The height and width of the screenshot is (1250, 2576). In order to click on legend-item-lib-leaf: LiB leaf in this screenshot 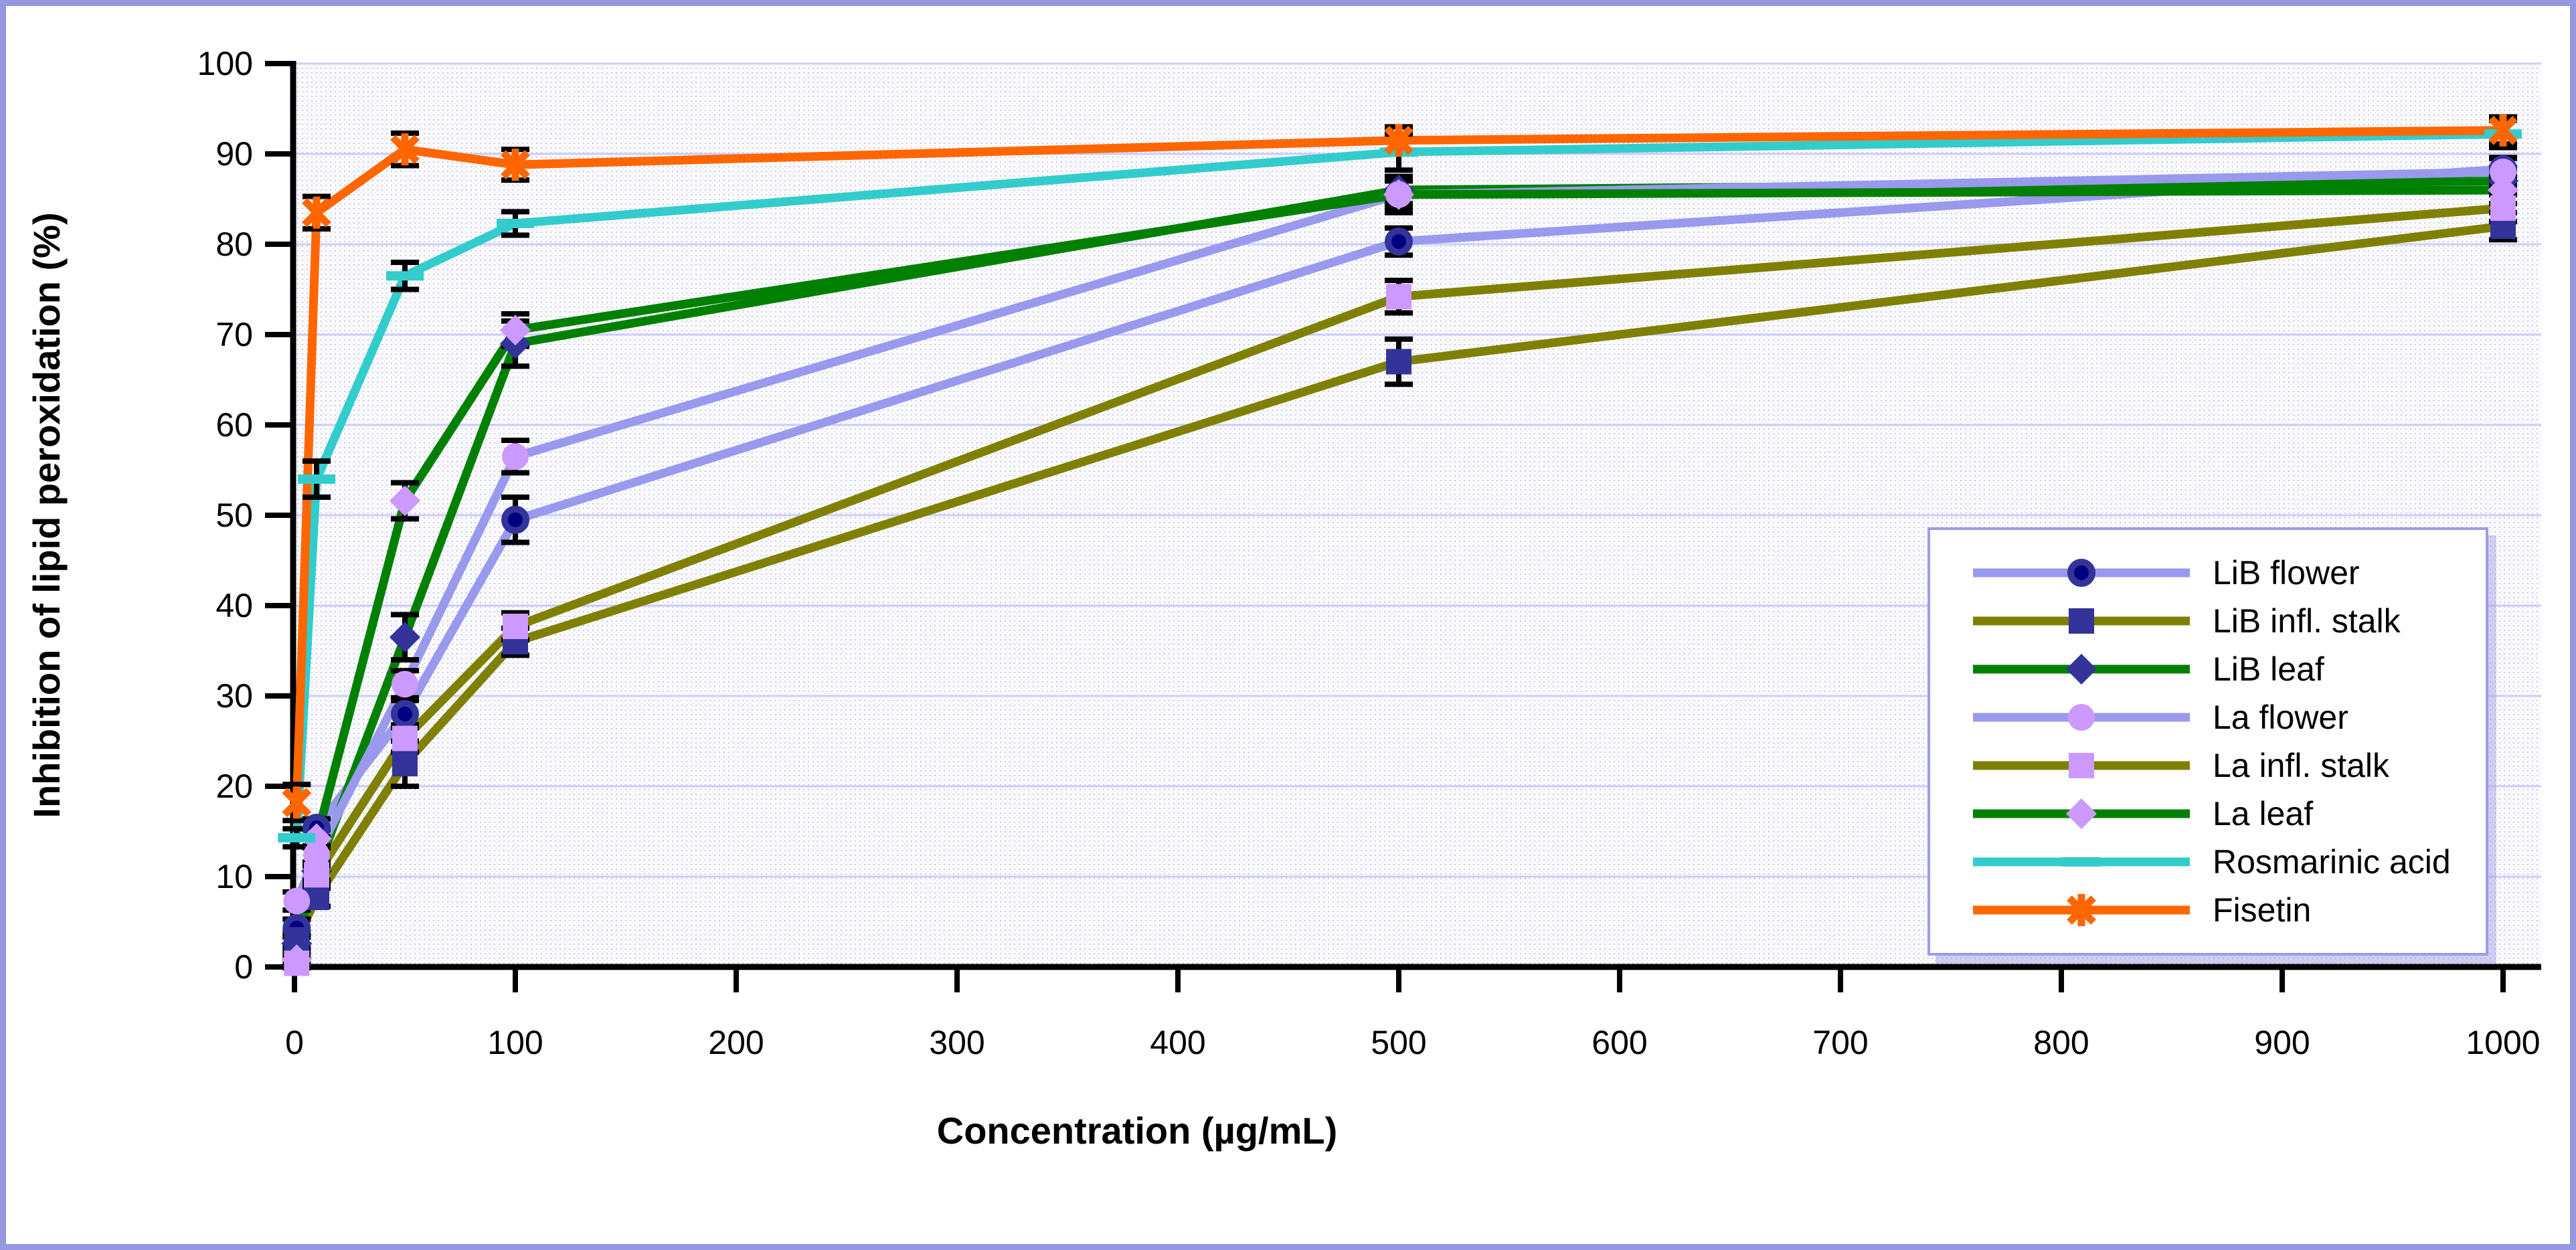, I will do `click(2222, 669)`.